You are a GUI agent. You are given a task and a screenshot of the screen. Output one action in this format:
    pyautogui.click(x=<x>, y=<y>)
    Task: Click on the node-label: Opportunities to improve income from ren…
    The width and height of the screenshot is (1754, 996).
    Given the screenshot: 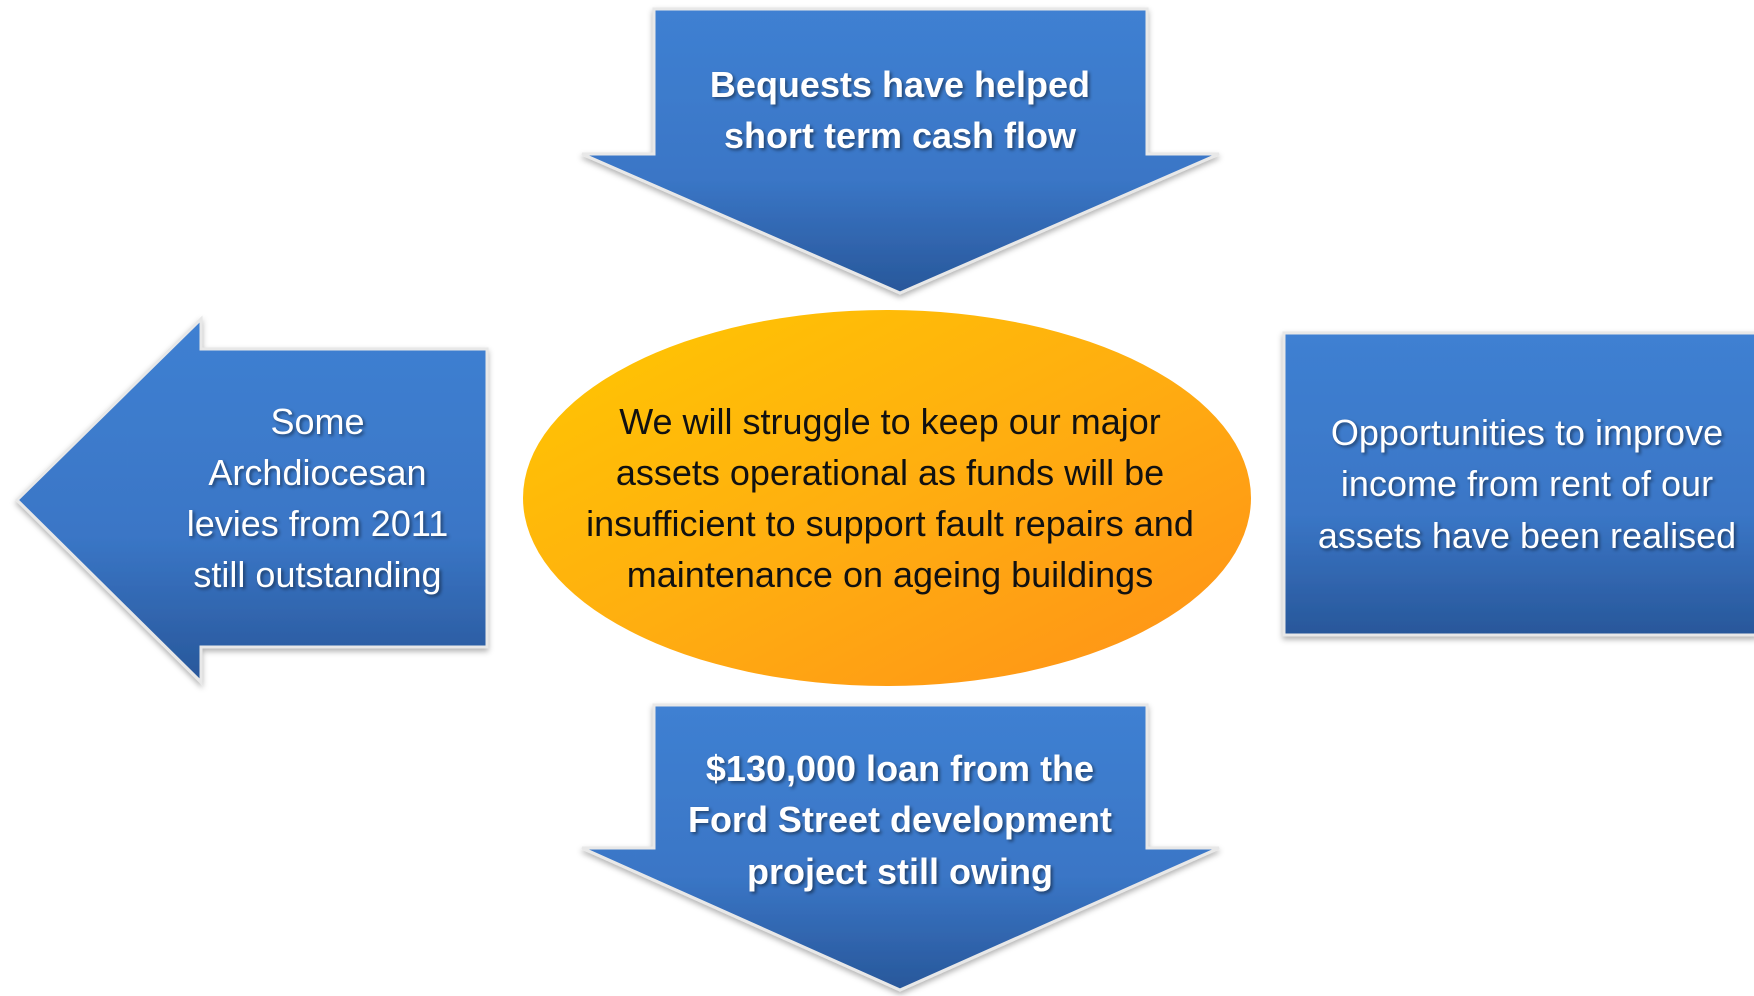 What is the action you would take?
    pyautogui.click(x=1527, y=484)
    